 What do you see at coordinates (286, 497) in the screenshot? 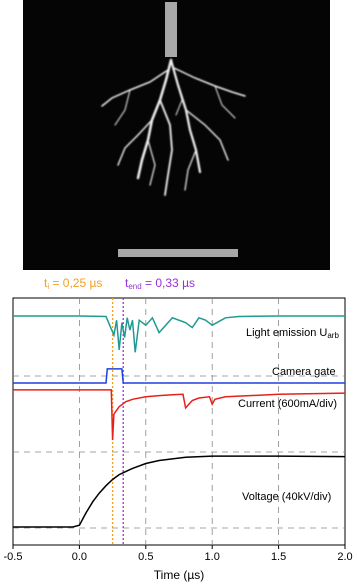
I see `series-label: Voltage (40kV/div)` at bounding box center [286, 497].